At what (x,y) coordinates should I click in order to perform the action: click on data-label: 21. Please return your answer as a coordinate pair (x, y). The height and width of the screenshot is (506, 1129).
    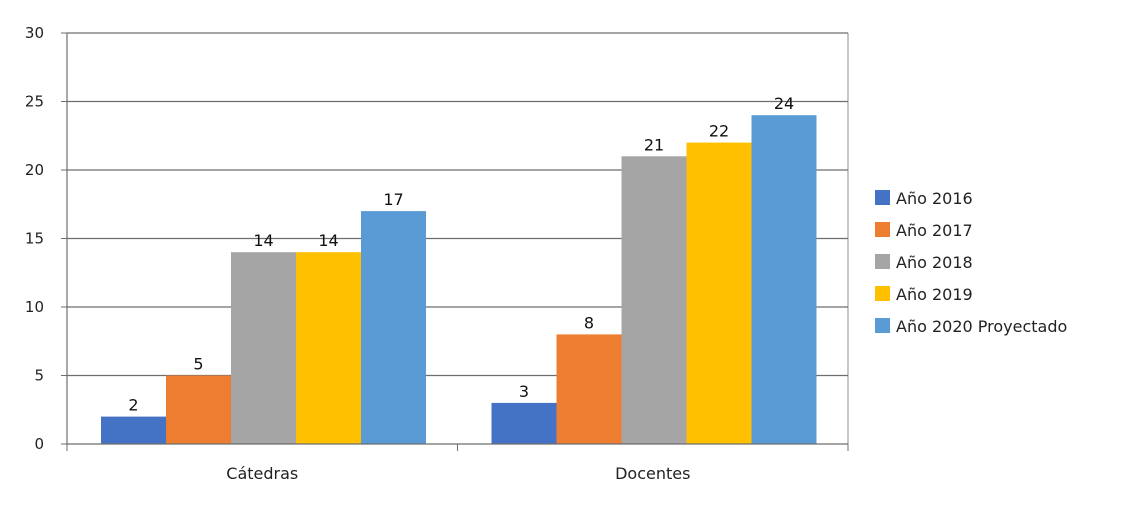
    Looking at the image, I should click on (654, 144).